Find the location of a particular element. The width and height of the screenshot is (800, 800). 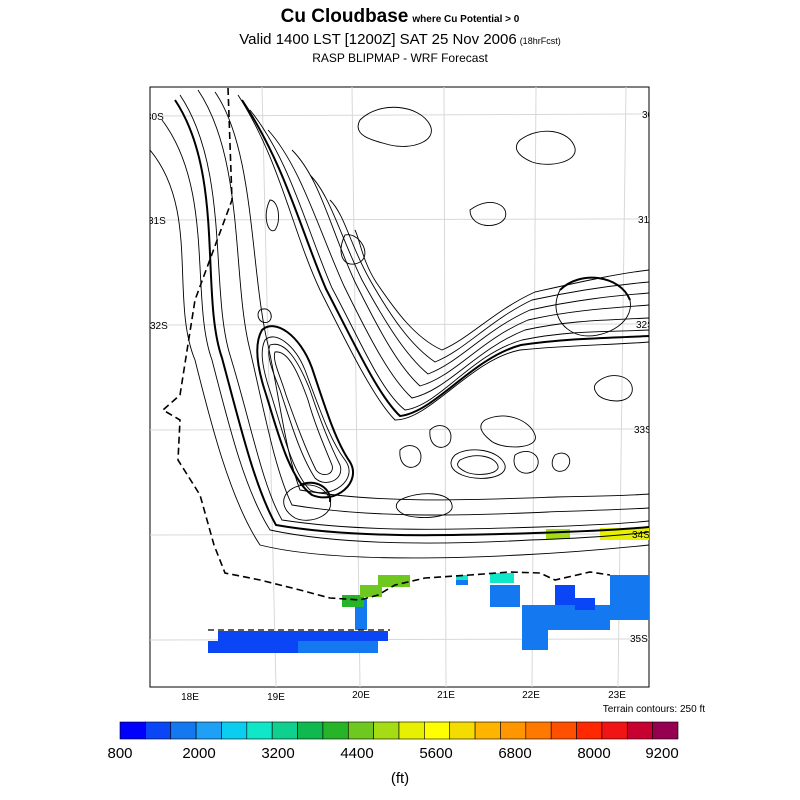

lon-labels-bottom: 18E 19E 20E 21E 22E 23E is located at coordinates (403, 696).